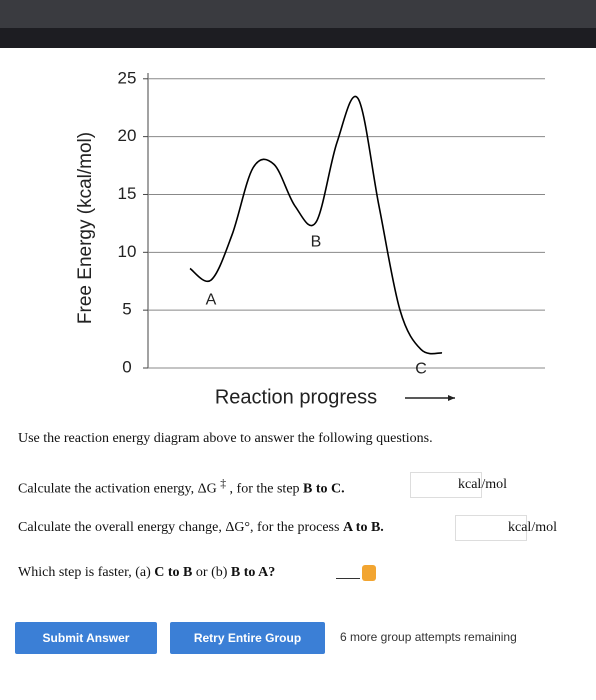 The height and width of the screenshot is (700, 596). I want to click on y-tick-label: 0, so click(126, 366).